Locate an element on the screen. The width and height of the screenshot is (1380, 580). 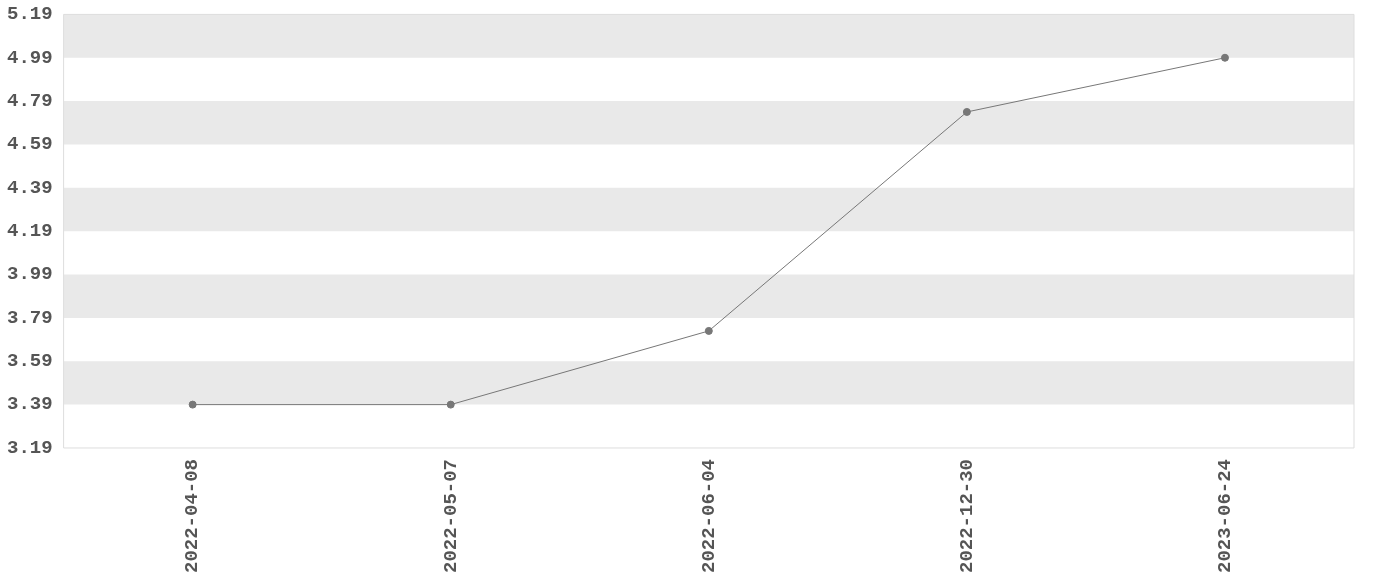
y-tick-label: 4.19 is located at coordinates (30, 230).